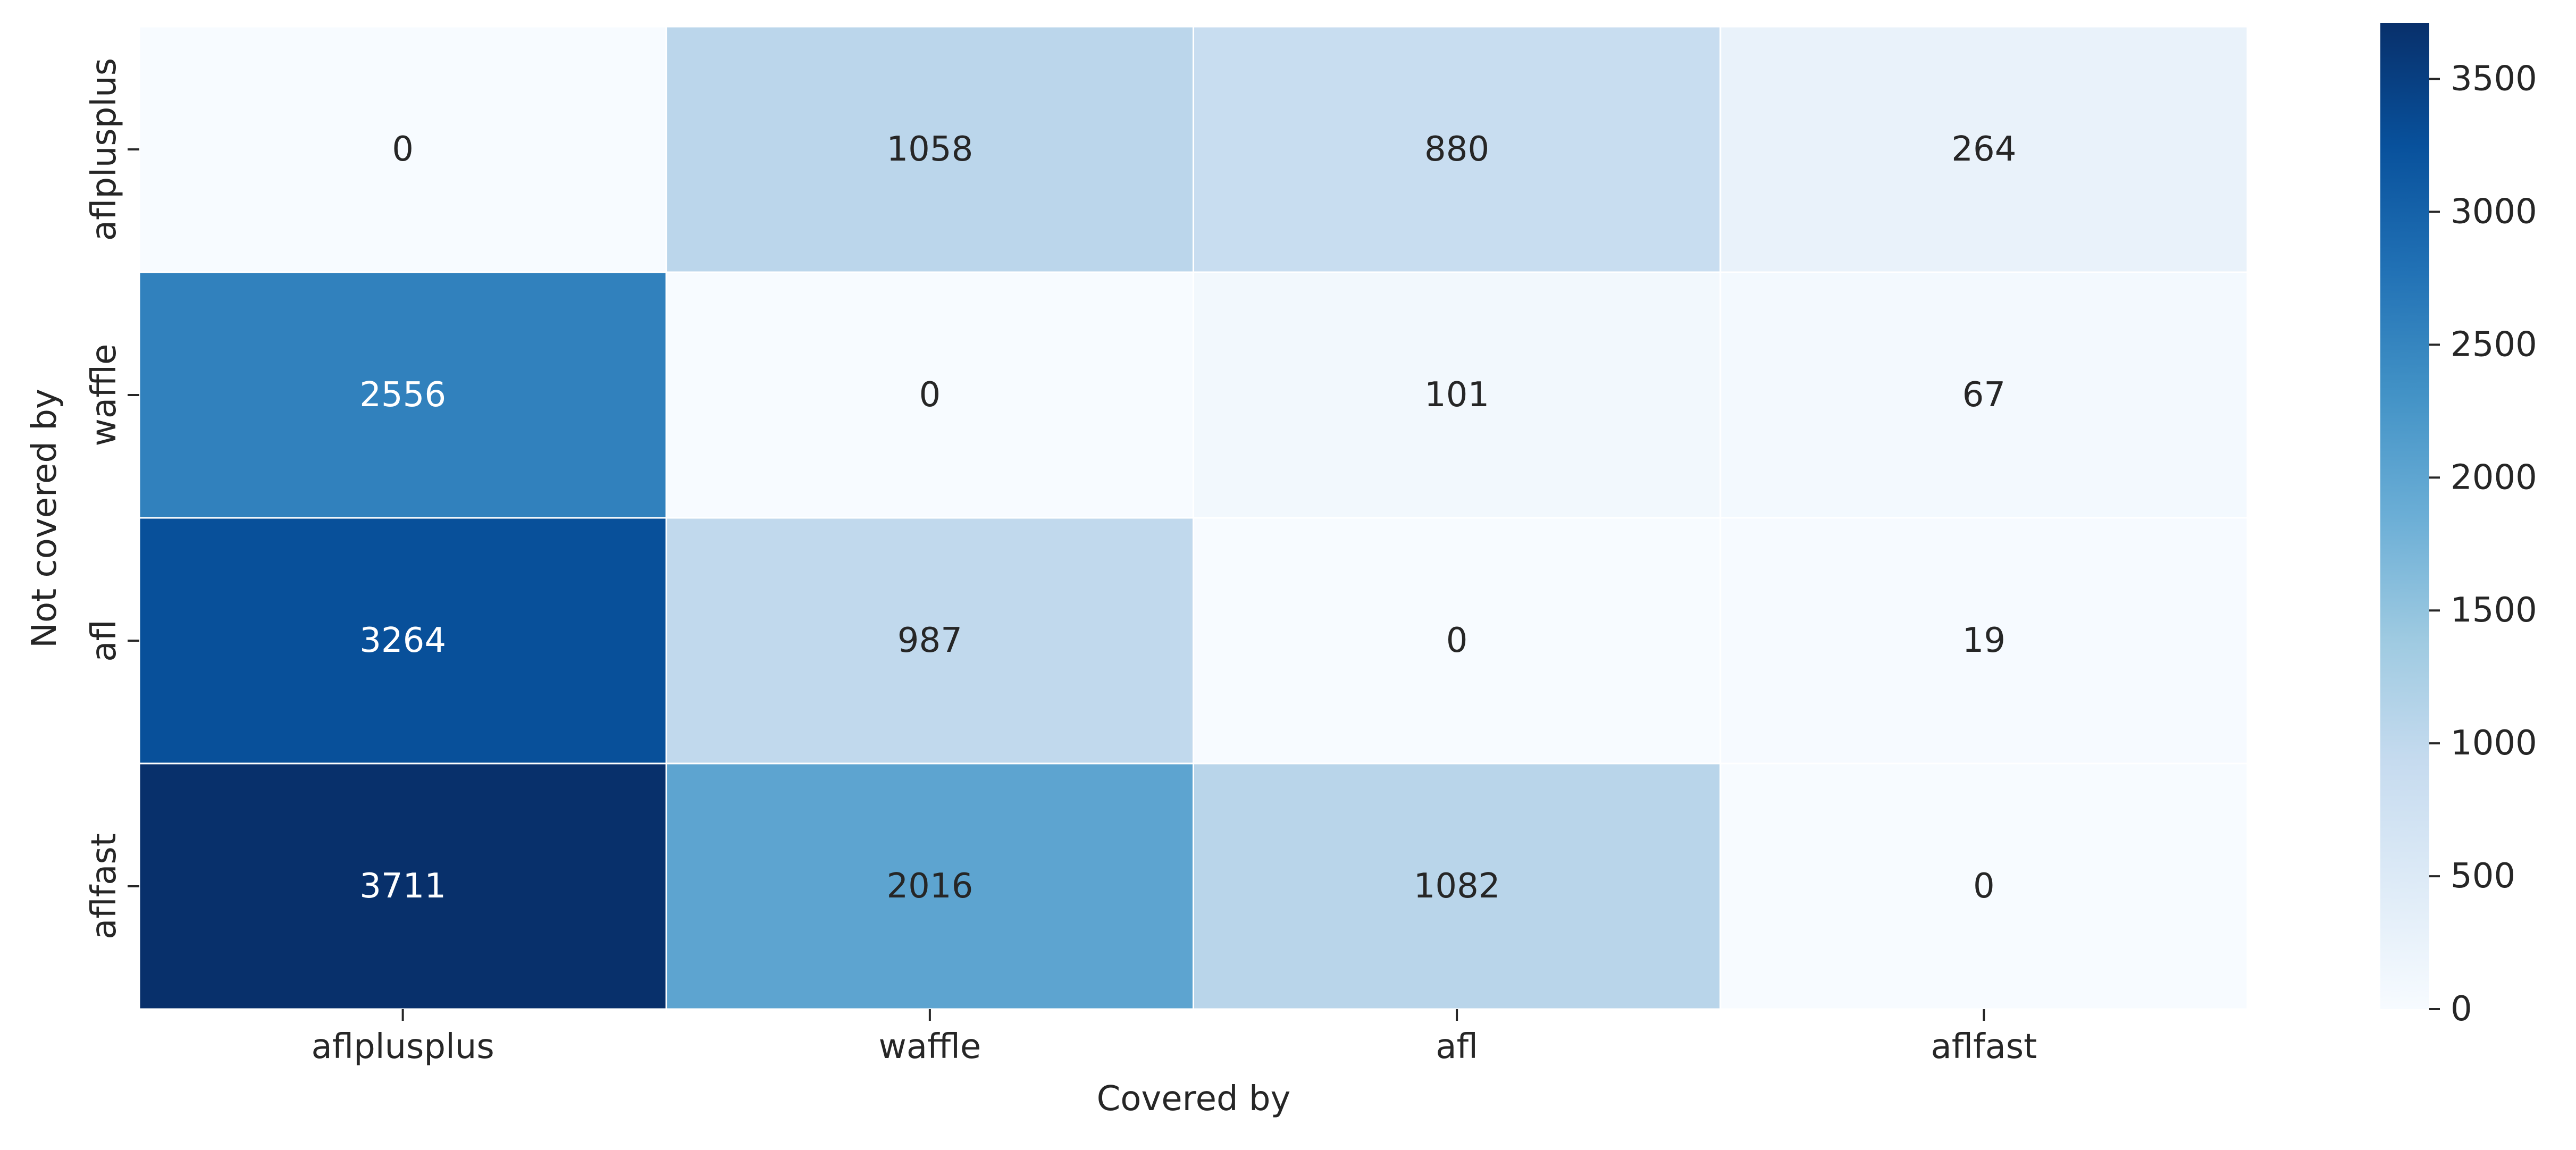  What do you see at coordinates (1194, 1099) in the screenshot?
I see `x-axis-title: Covered by` at bounding box center [1194, 1099].